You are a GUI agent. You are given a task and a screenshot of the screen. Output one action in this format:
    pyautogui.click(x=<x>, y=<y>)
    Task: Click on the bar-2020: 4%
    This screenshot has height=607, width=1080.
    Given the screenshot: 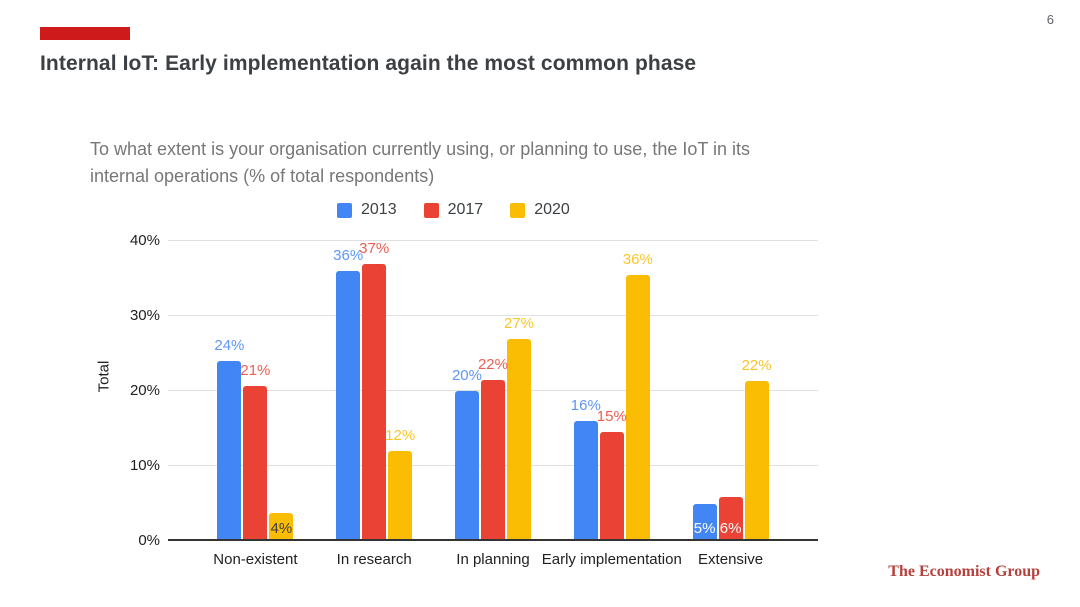 What is the action you would take?
    pyautogui.click(x=281, y=527)
    